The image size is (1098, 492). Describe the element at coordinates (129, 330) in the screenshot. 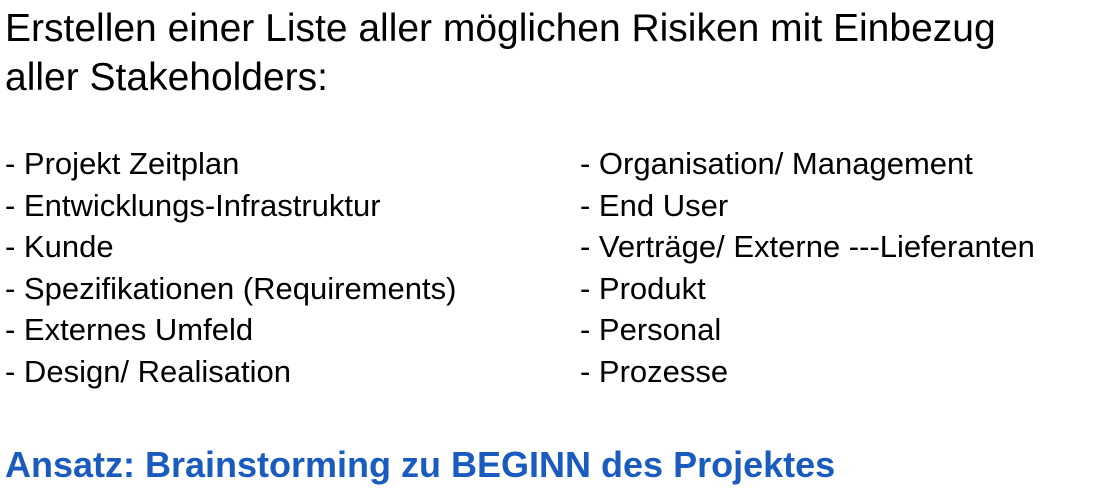

I see `risk-item: - Externes Umfeld` at that location.